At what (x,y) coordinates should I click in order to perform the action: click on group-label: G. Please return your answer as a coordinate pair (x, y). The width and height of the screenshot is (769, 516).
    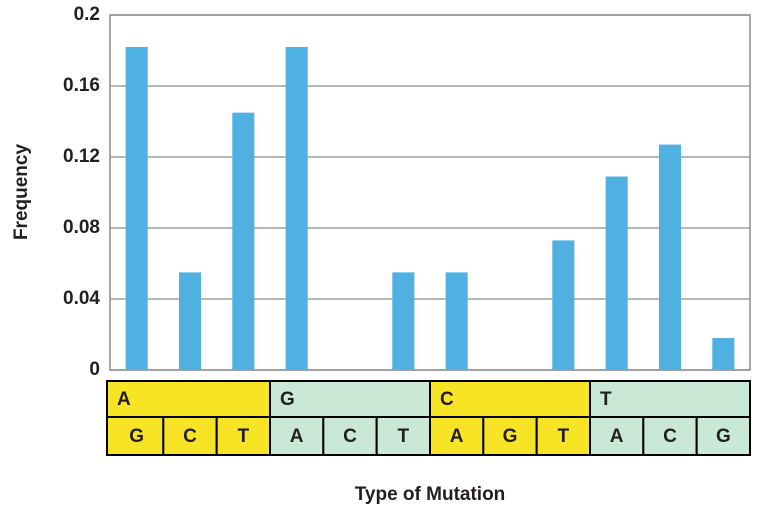
    Looking at the image, I should click on (287, 399).